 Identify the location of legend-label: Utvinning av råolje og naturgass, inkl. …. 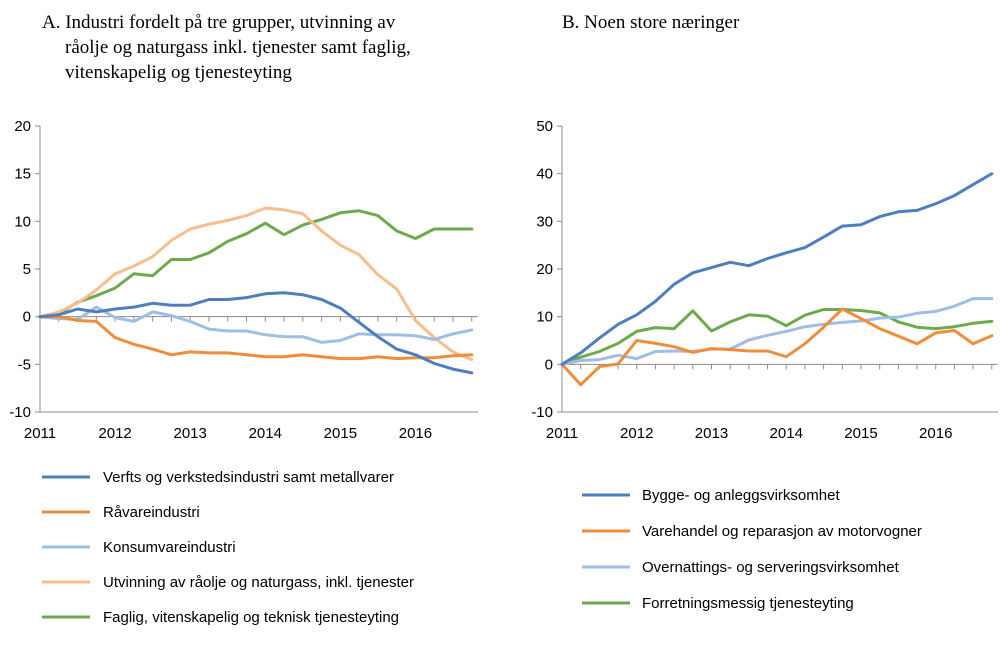
(258, 582).